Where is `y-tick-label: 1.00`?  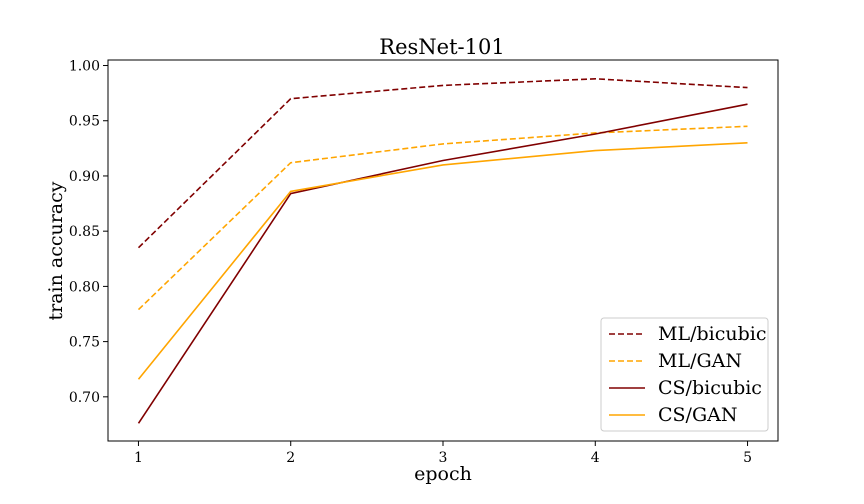
y-tick-label: 1.00 is located at coordinates (84, 67).